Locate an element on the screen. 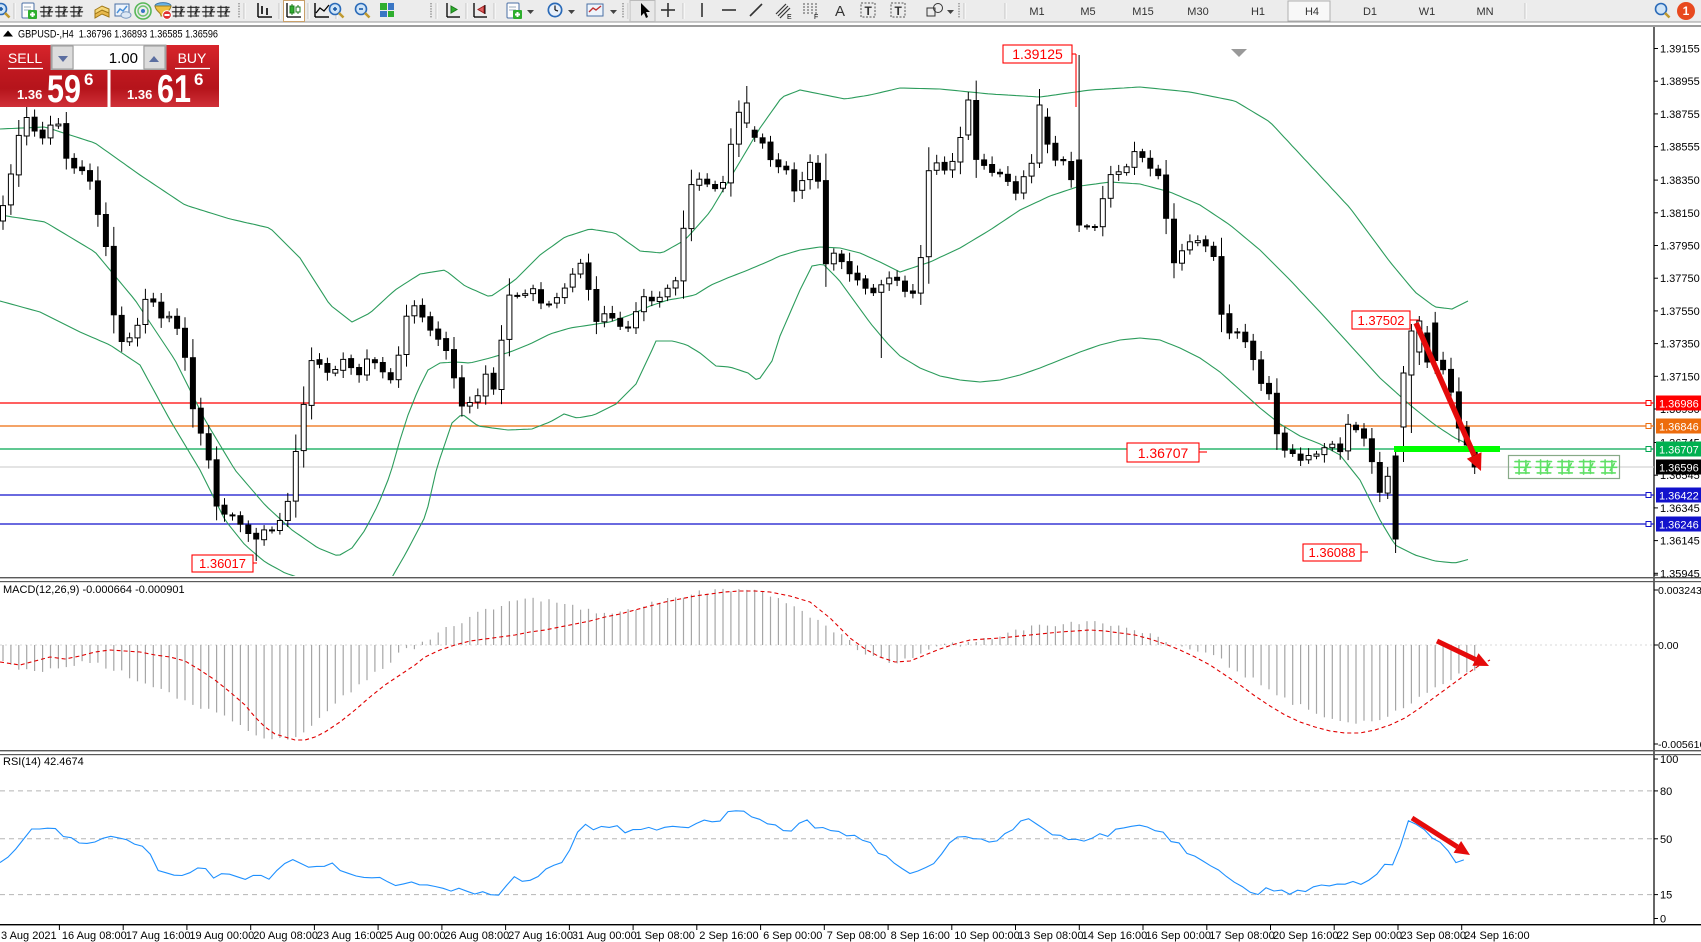 The image size is (1701, 942). svg-text: M5 is located at coordinates (1087, 12).